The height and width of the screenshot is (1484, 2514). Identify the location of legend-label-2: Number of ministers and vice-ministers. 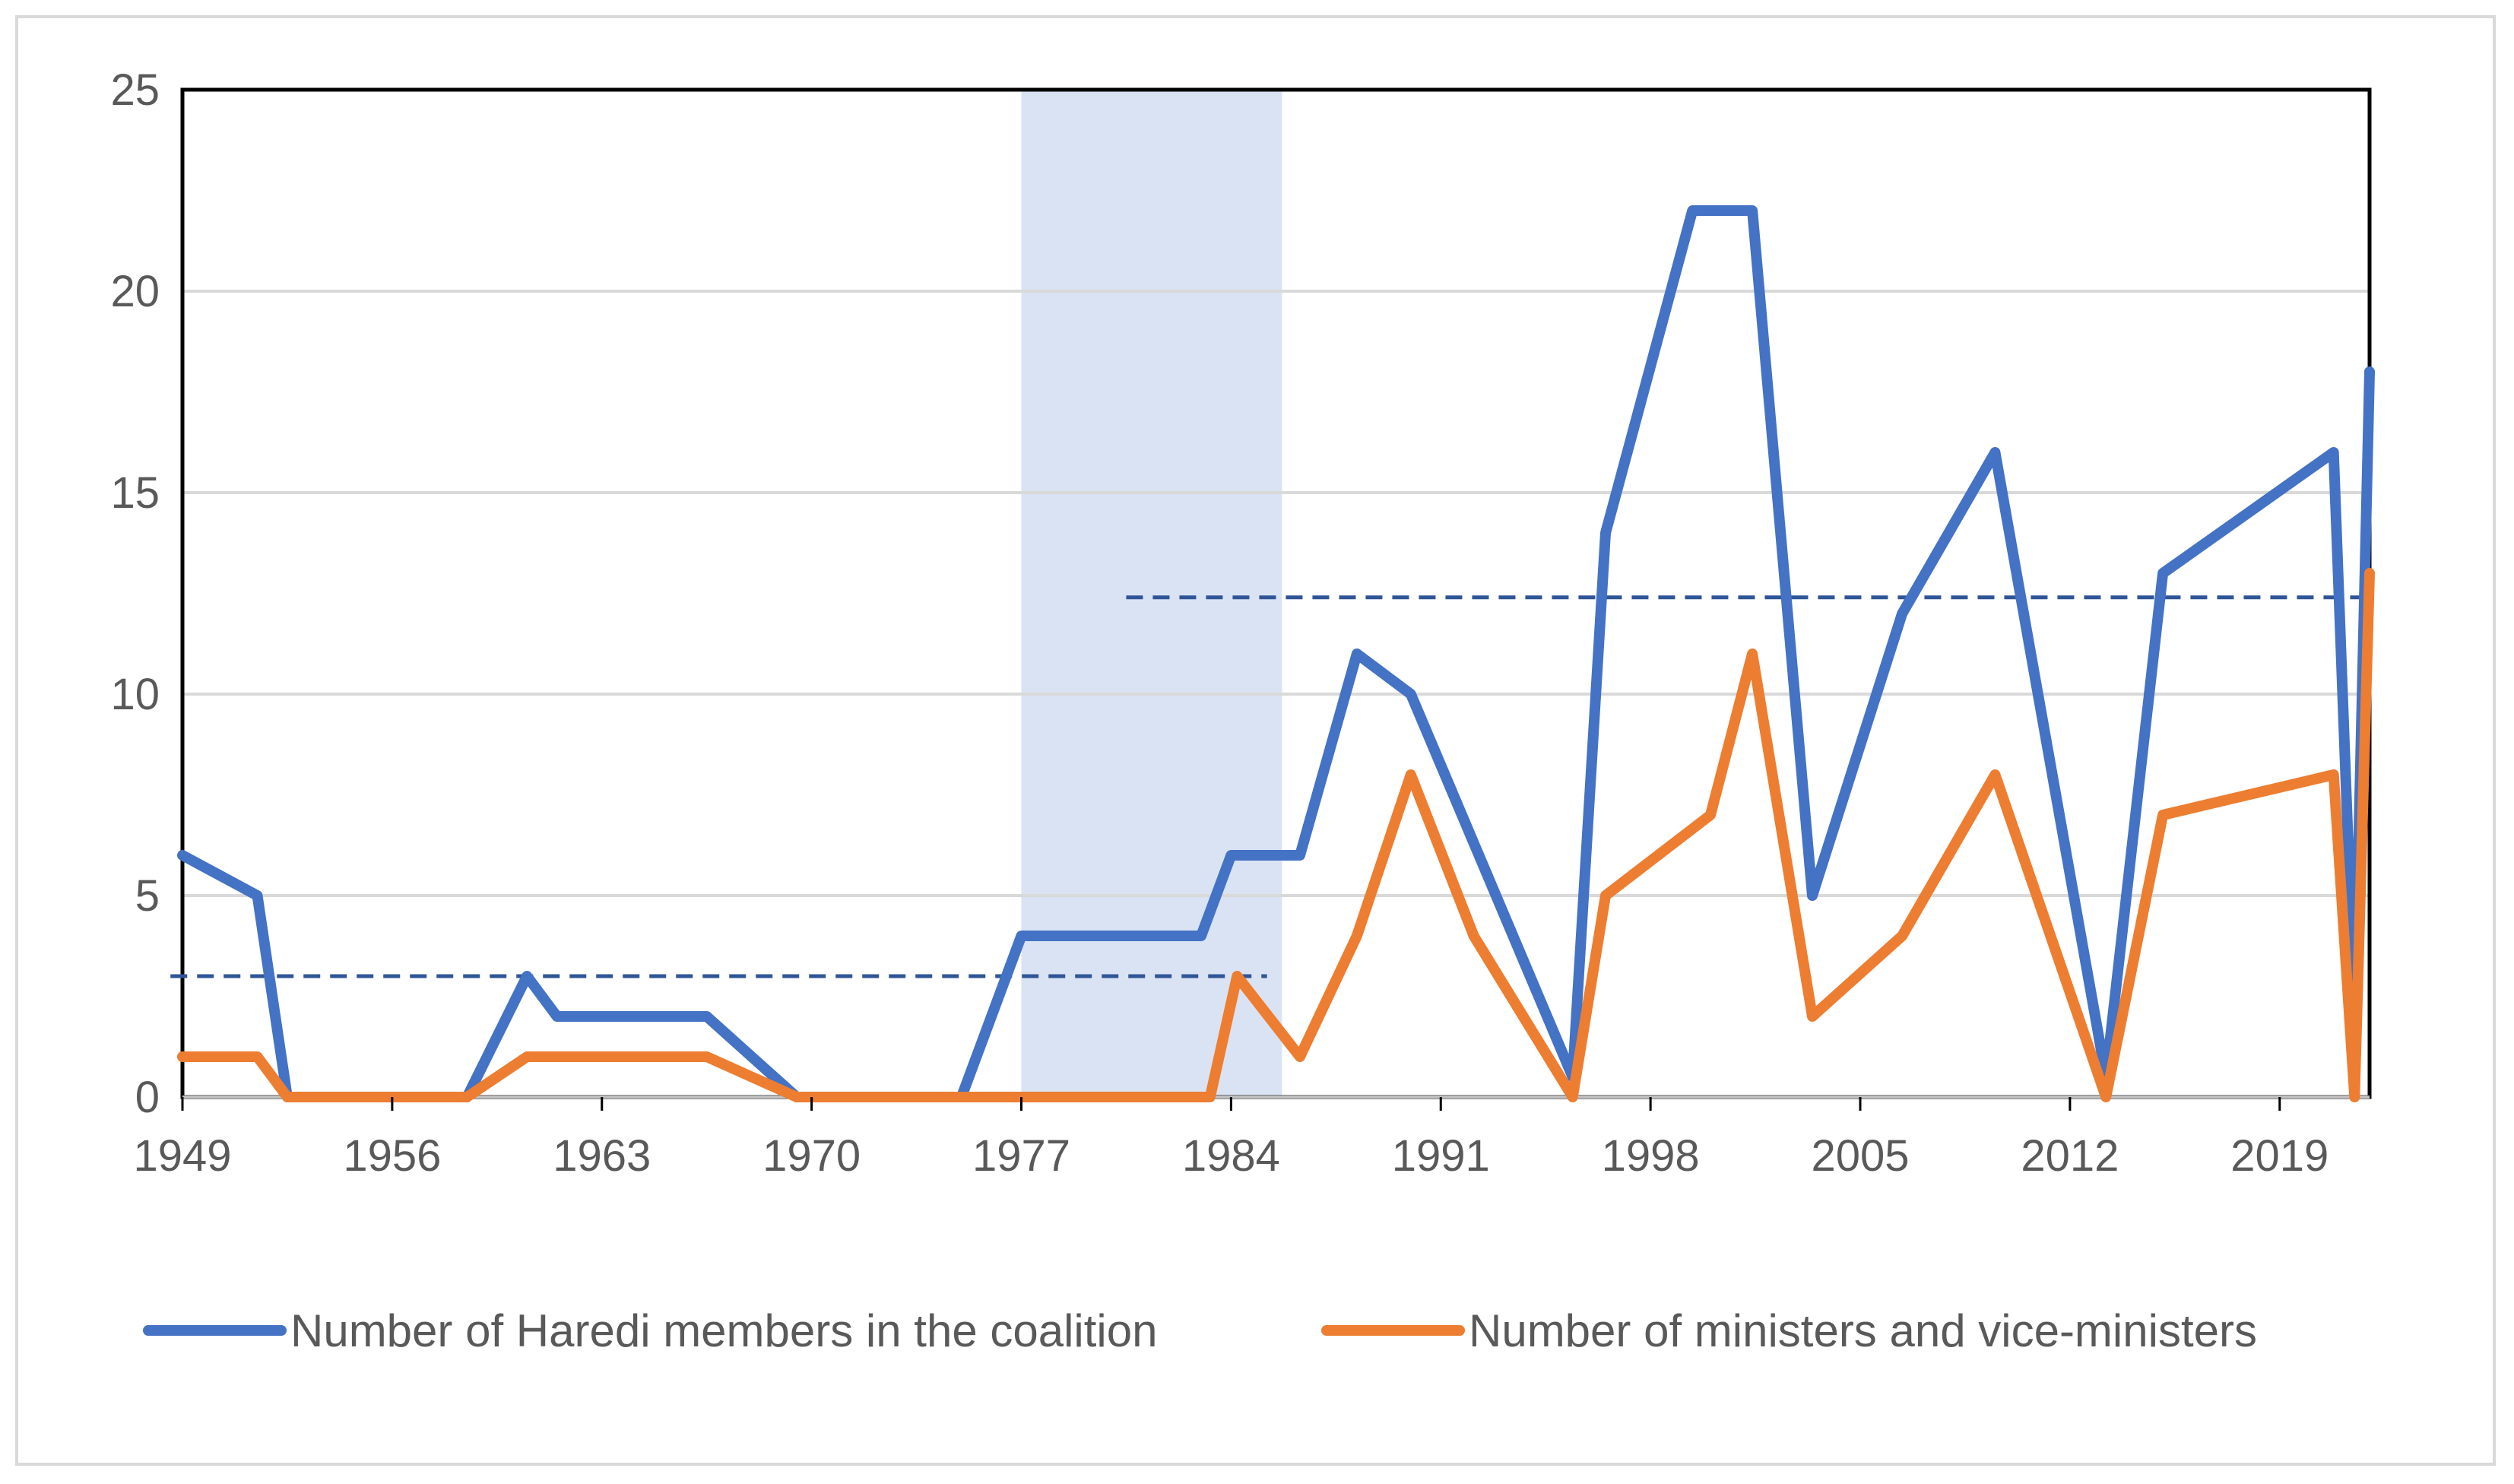
(1863, 1330).